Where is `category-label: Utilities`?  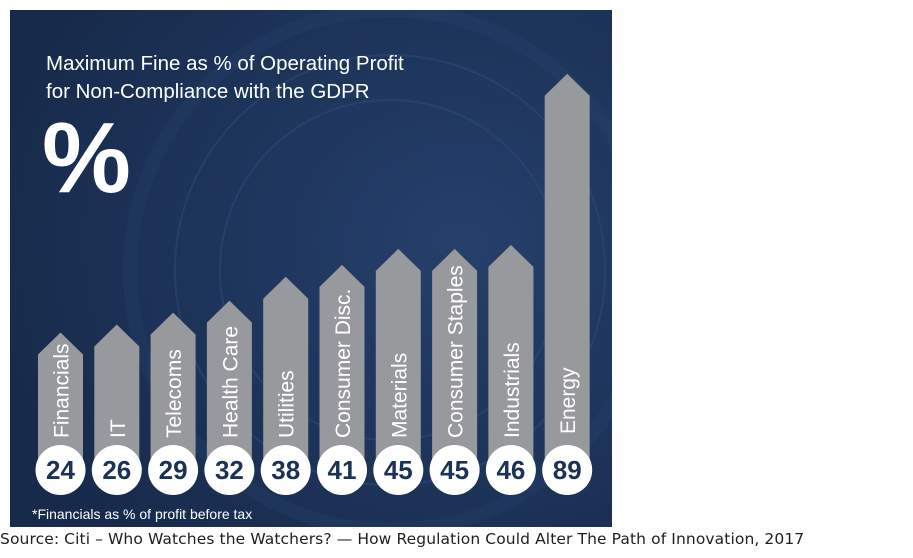
category-label: Utilities is located at coordinates (287, 404).